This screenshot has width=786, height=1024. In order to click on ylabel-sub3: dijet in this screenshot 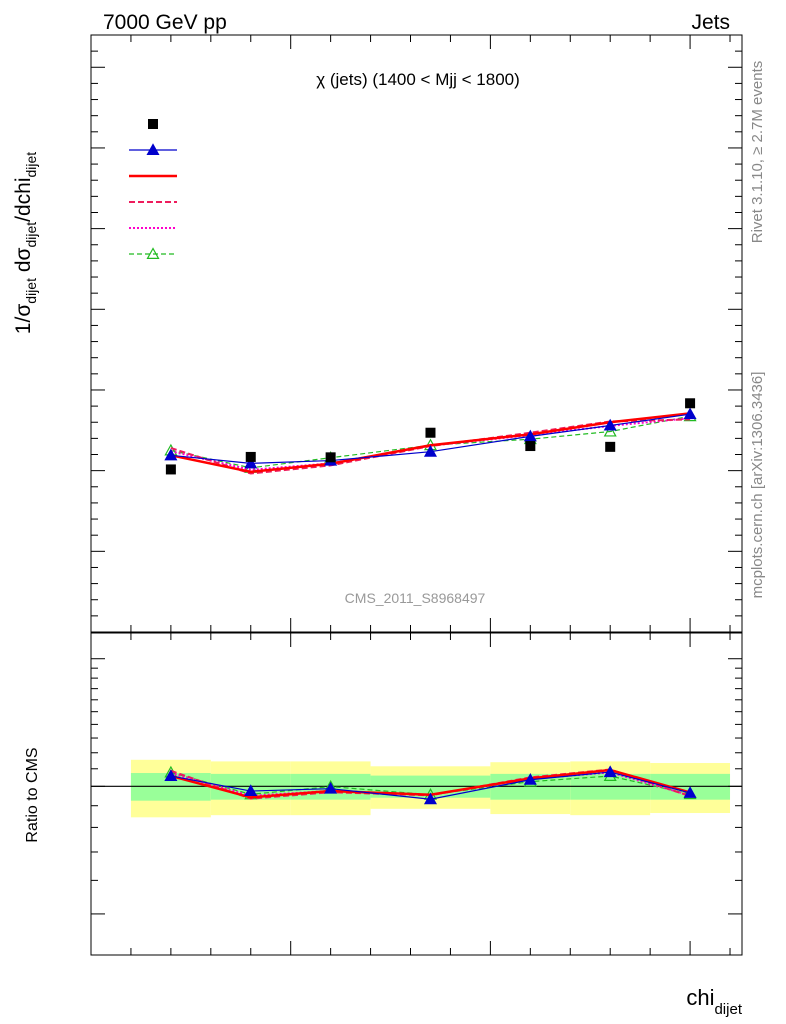, I will do `click(31, 165)`.